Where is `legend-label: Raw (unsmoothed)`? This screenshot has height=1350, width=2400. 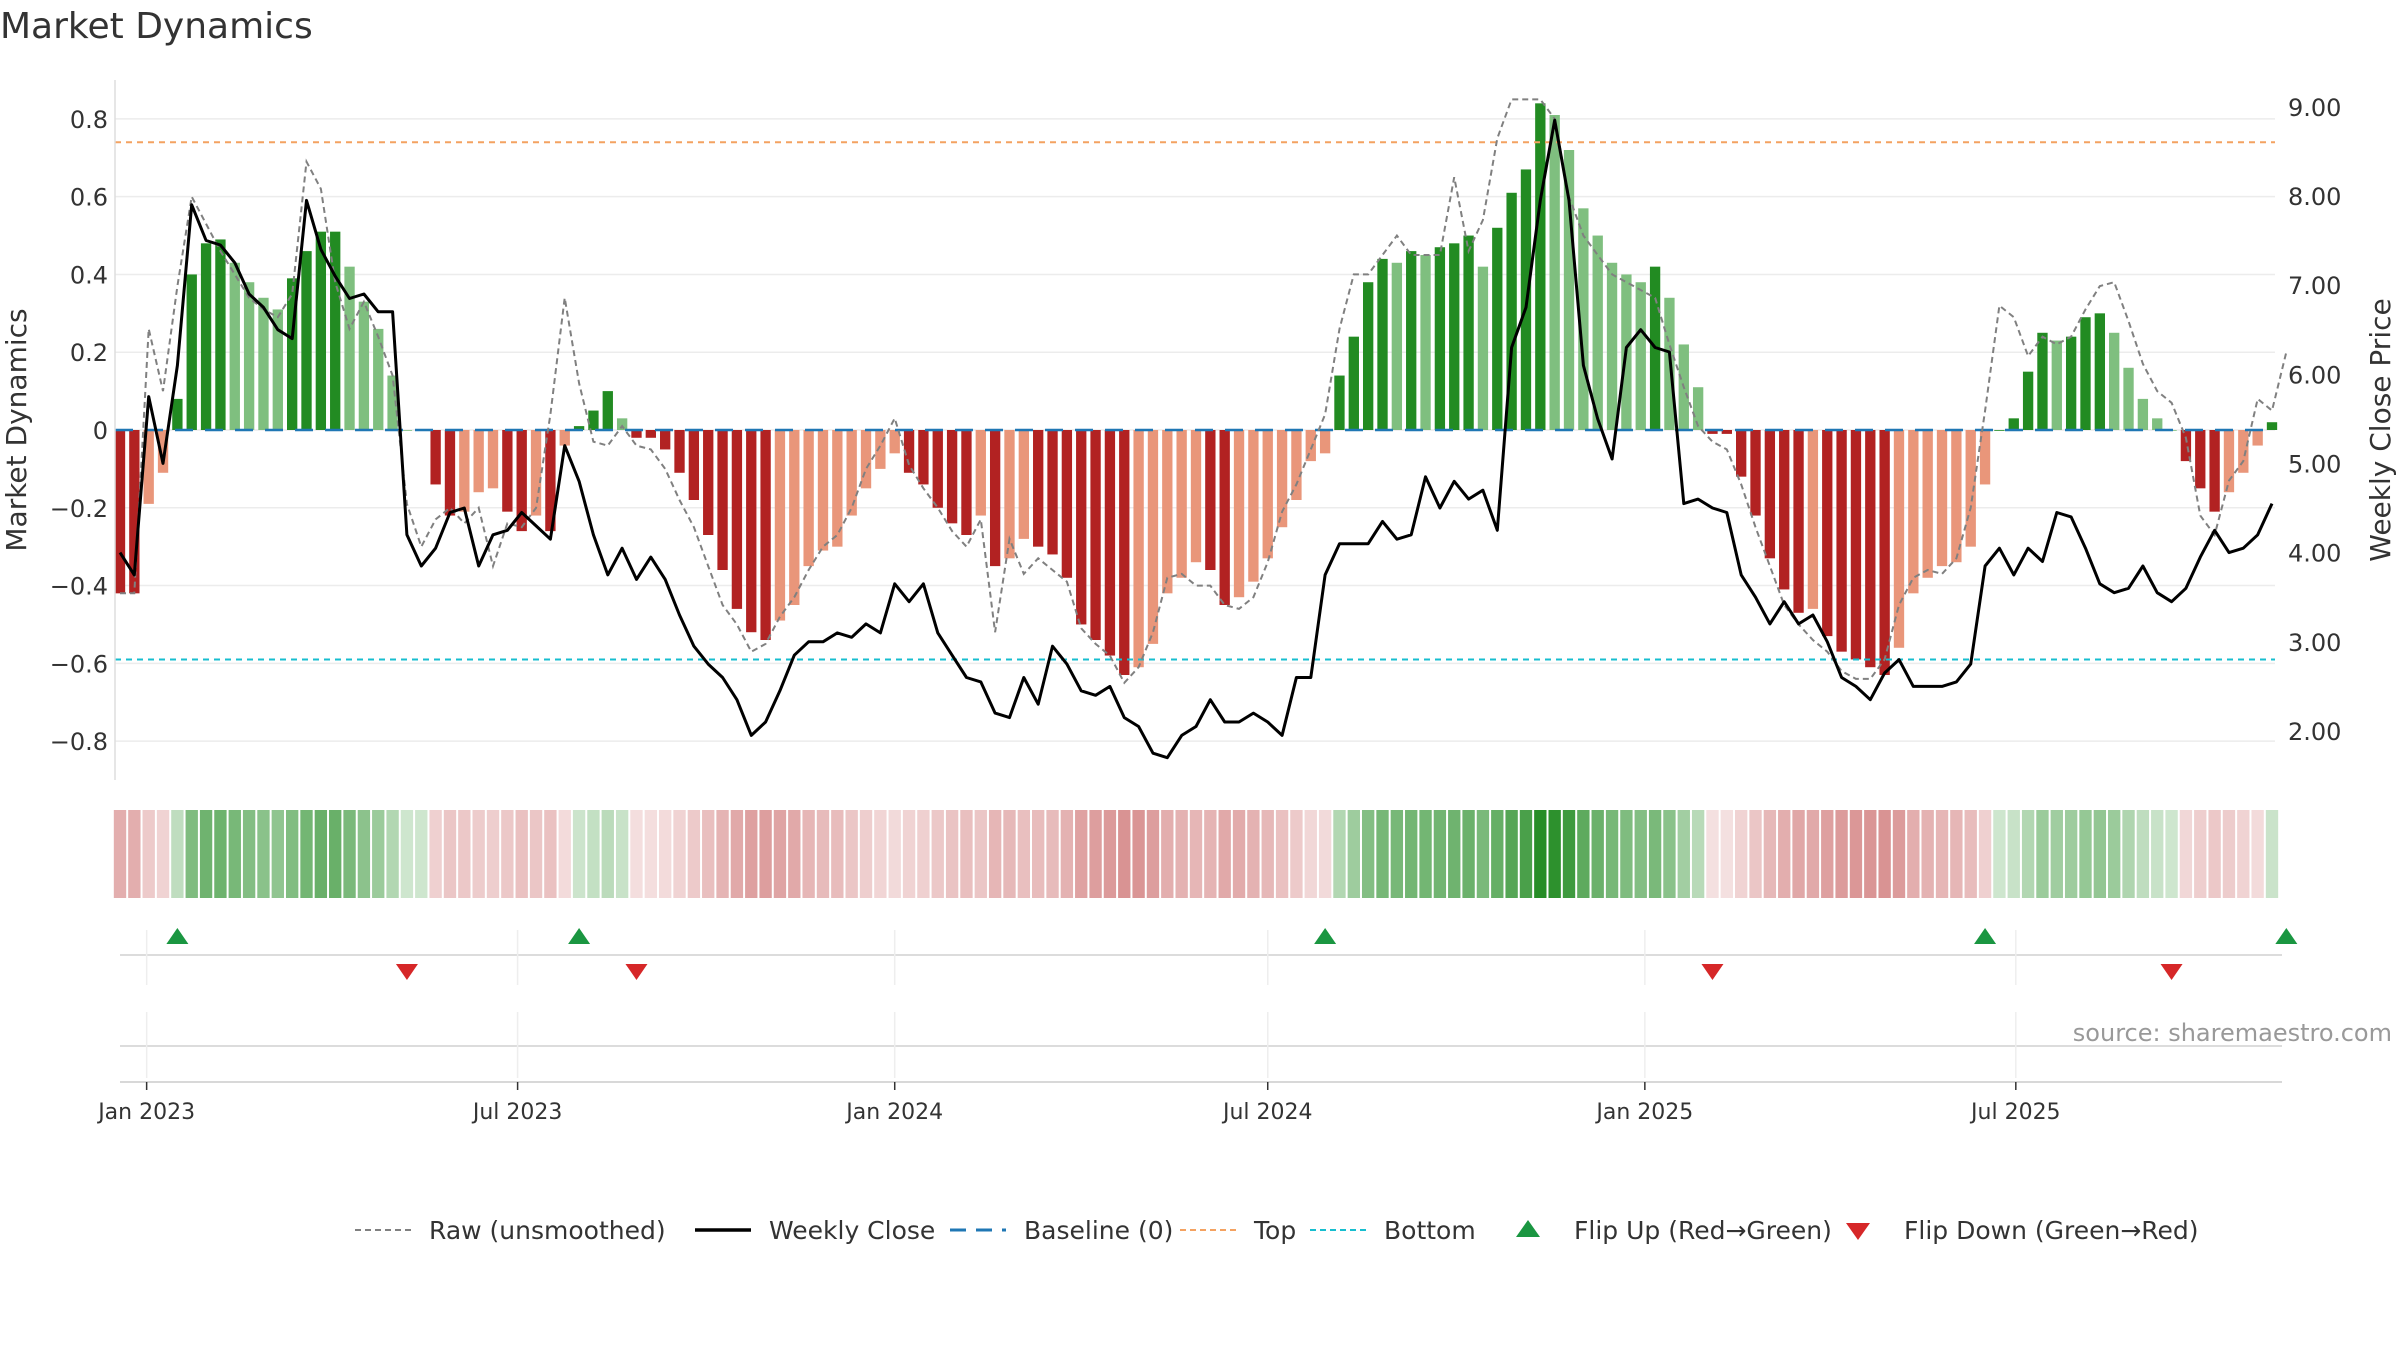 legend-label: Raw (unsmoothed) is located at coordinates (547, 1230).